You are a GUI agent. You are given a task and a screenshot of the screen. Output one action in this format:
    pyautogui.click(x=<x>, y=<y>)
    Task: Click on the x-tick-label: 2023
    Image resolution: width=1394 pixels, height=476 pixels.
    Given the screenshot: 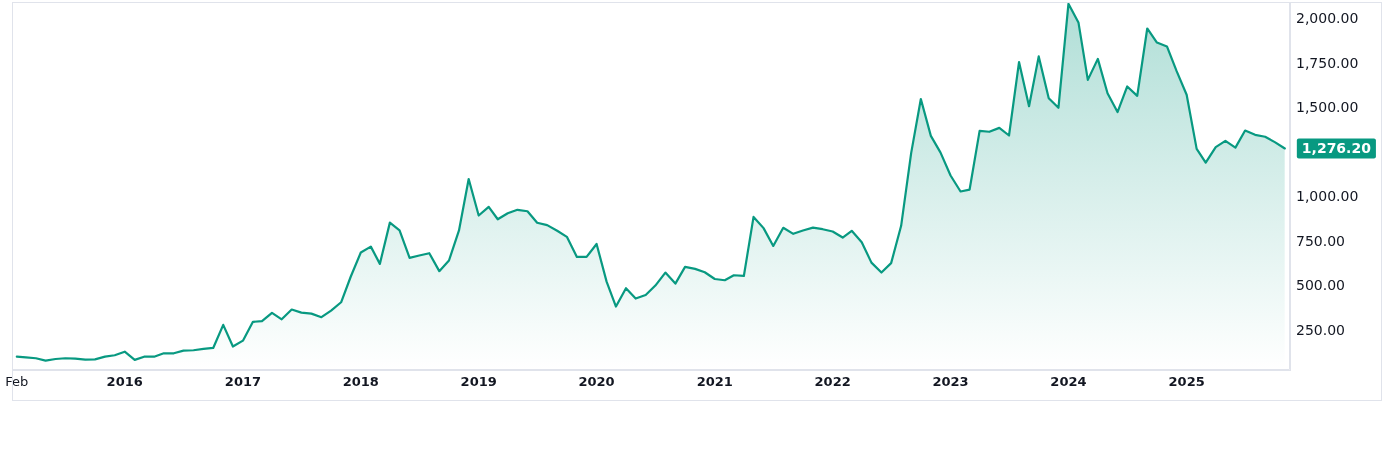 What is the action you would take?
    pyautogui.click(x=950, y=382)
    